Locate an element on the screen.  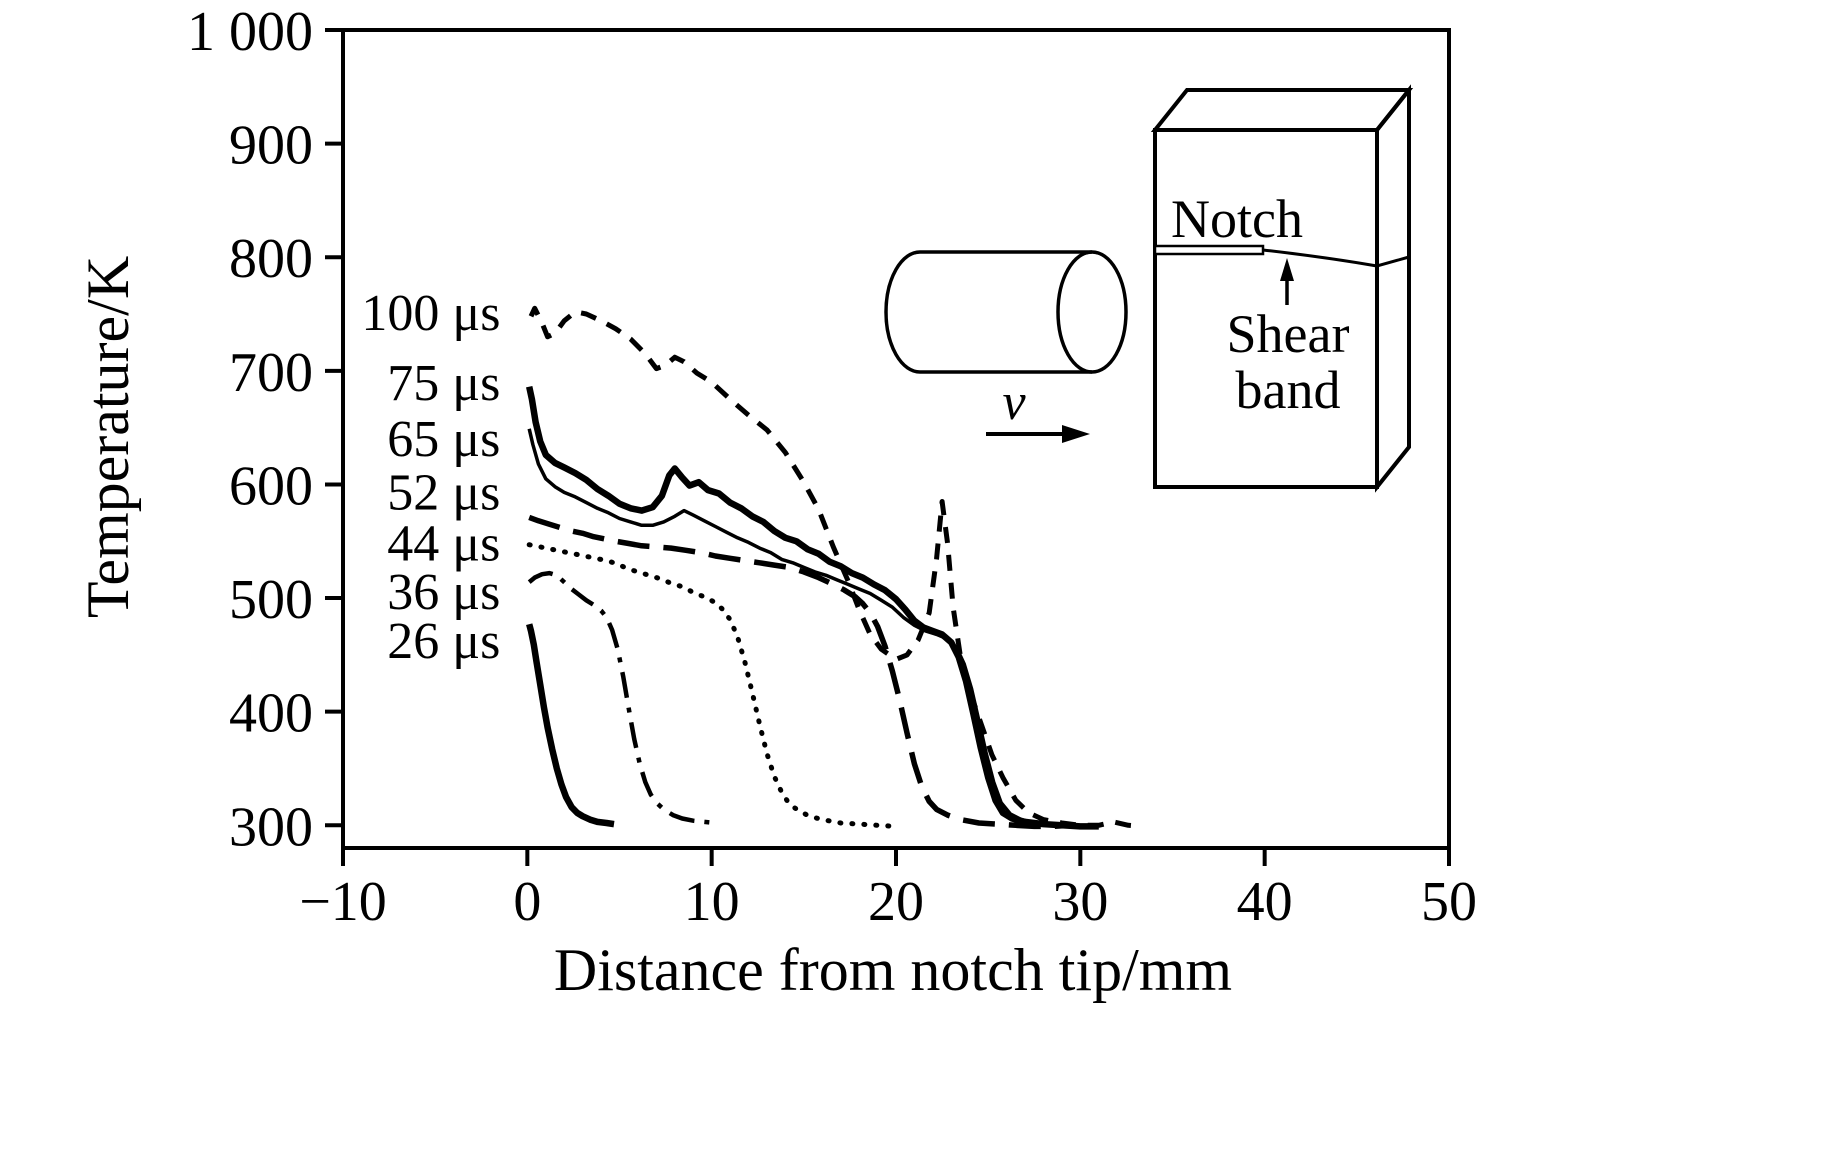
curve-52-μs is located at coordinates (800, 672).